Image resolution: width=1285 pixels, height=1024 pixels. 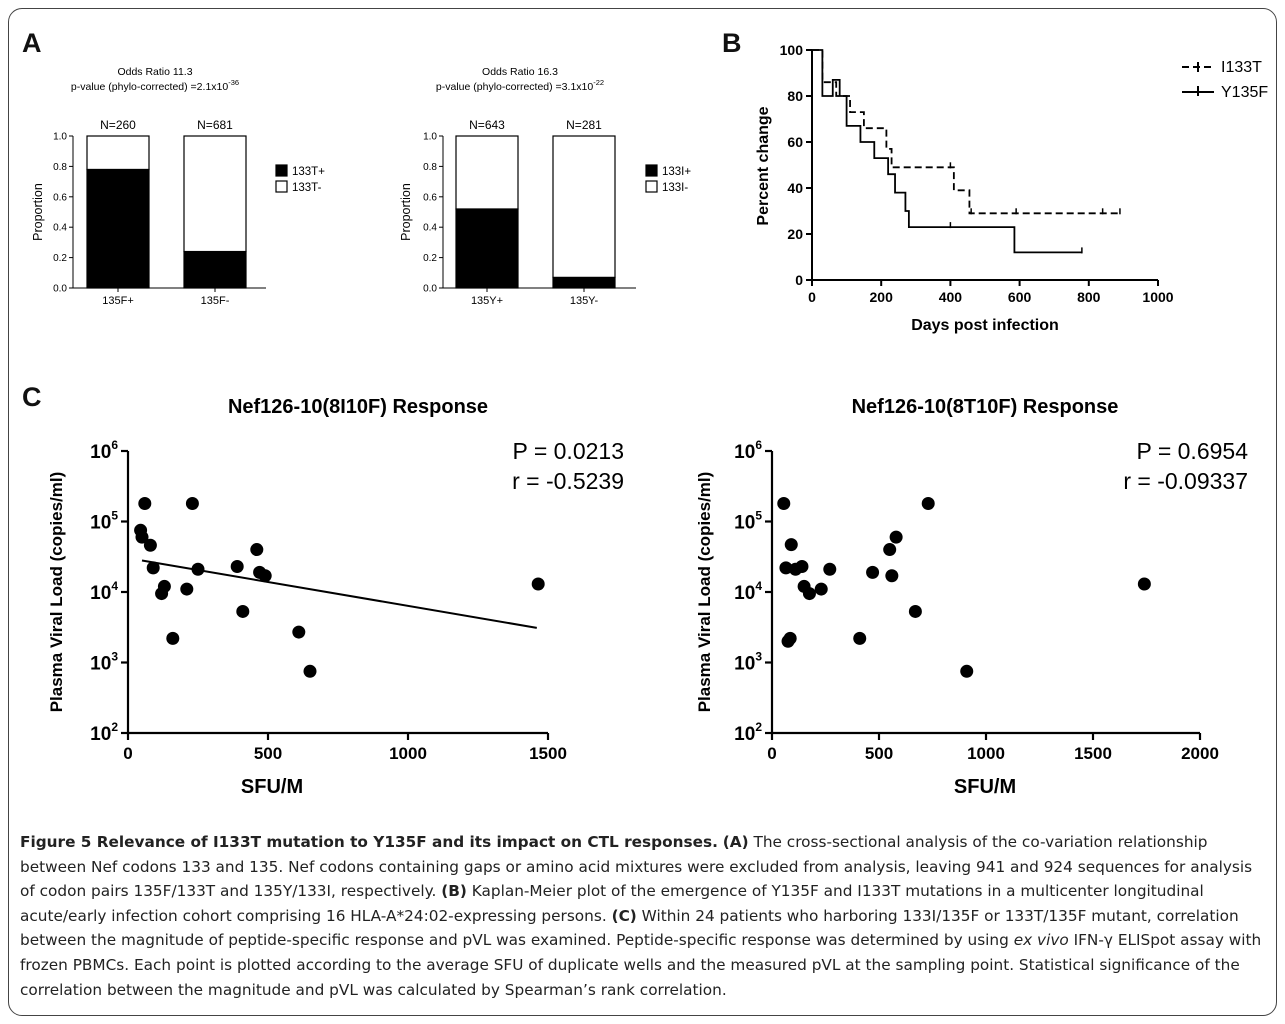 I want to click on chart-c2-ylabel: Plasma Viral Load (copies/ml), so click(x=704, y=592).